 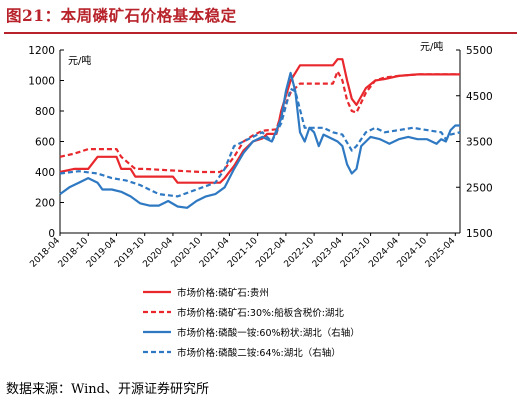 I want to click on left-tick-label: 800, so click(x=45, y=112).